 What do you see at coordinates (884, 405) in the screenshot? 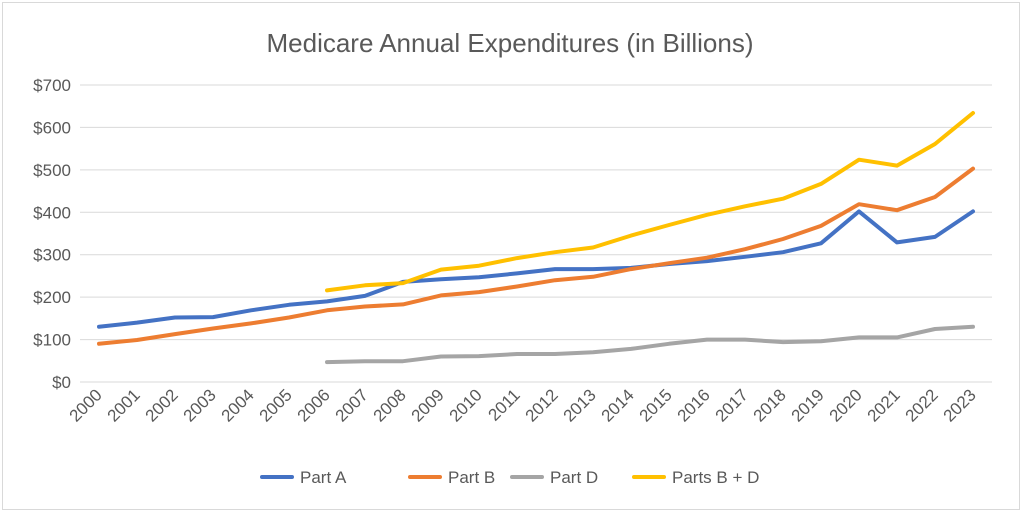
I see `x-tick-label: 2021` at bounding box center [884, 405].